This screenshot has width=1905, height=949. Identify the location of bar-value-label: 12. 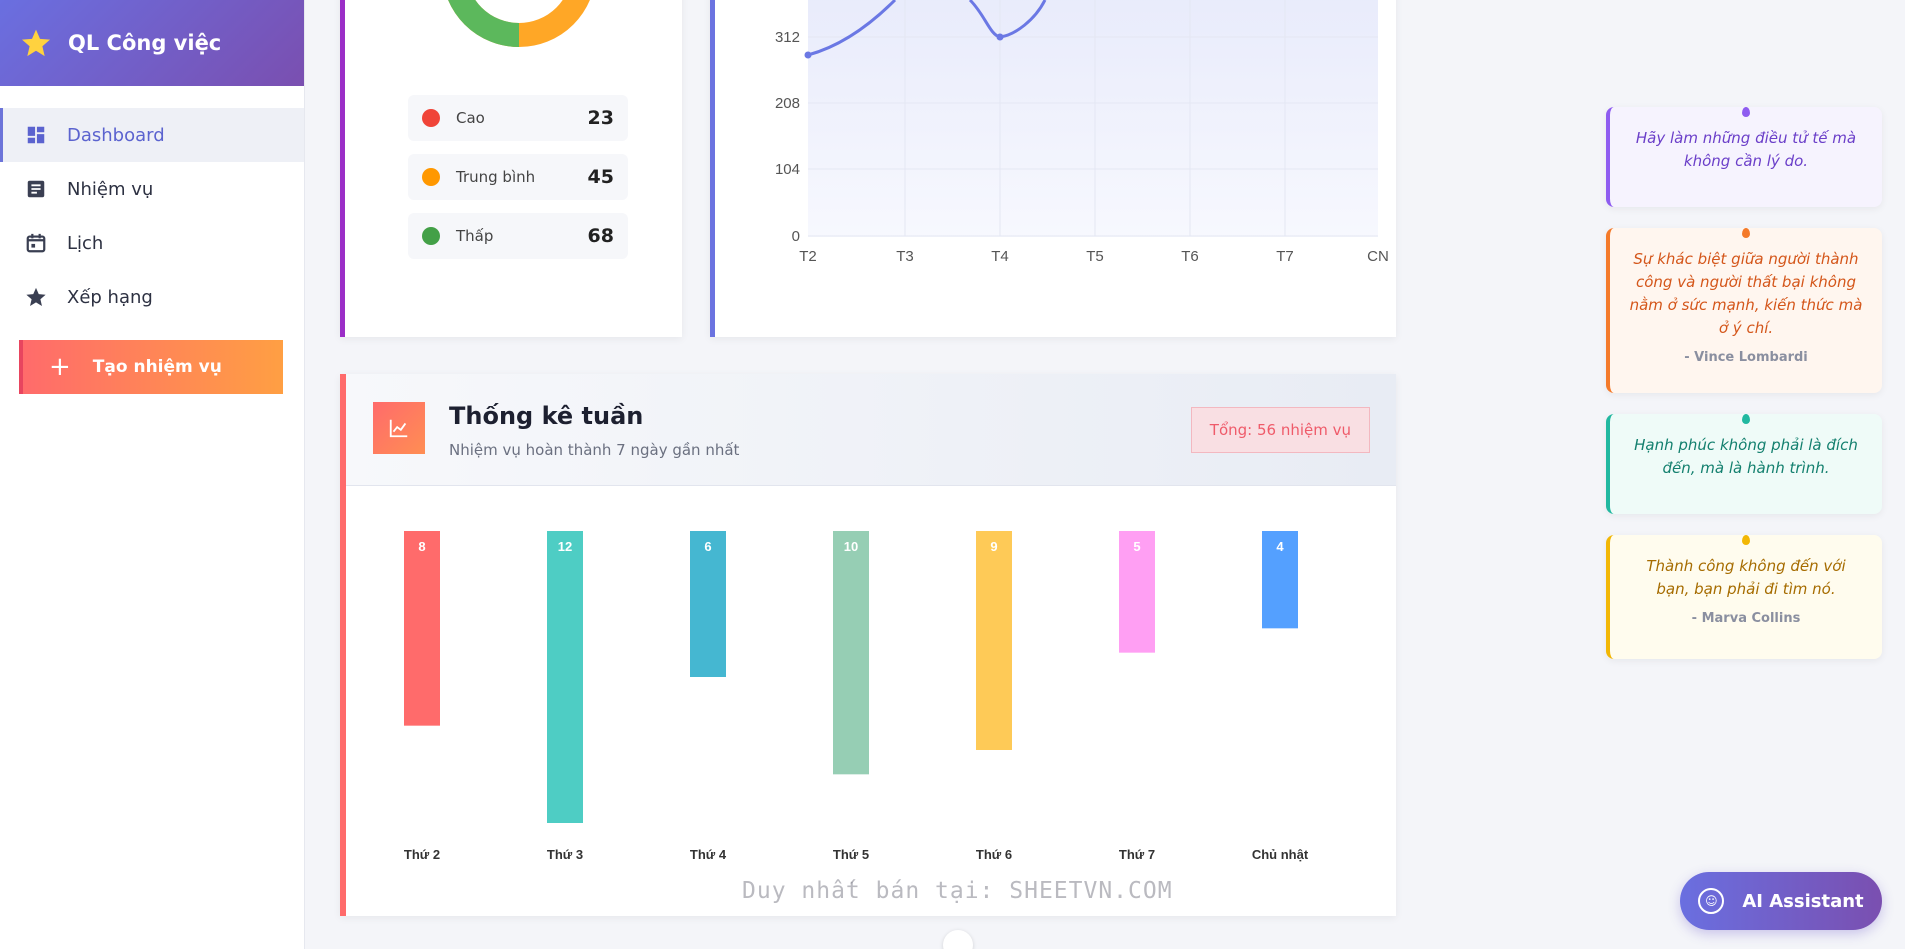
(565, 546).